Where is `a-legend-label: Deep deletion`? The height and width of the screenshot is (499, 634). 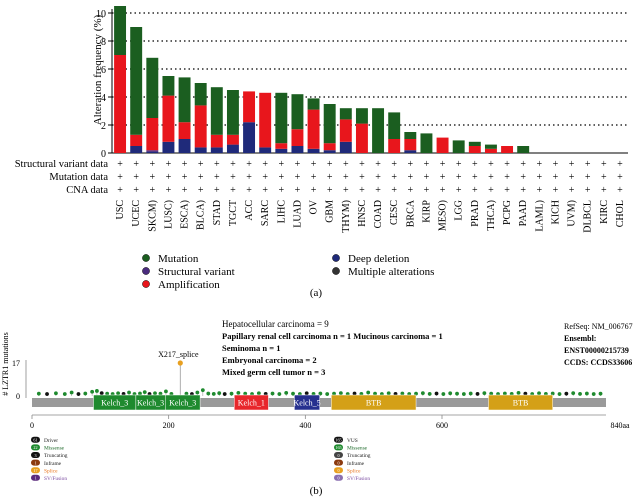 a-legend-label: Deep deletion is located at coordinates (379, 259).